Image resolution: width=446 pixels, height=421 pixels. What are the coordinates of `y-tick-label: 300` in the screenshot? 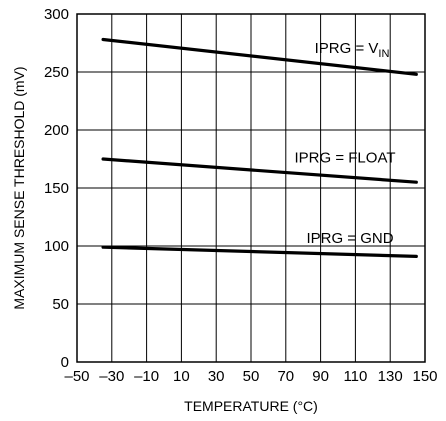 It's located at (56, 14).